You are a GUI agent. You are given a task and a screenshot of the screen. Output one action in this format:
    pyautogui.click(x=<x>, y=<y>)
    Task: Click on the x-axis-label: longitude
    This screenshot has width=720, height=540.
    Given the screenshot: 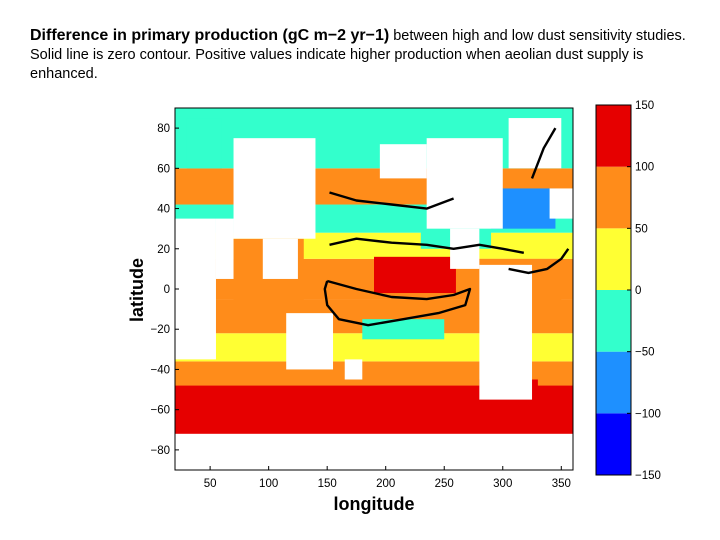 What is the action you would take?
    pyautogui.click(x=374, y=504)
    